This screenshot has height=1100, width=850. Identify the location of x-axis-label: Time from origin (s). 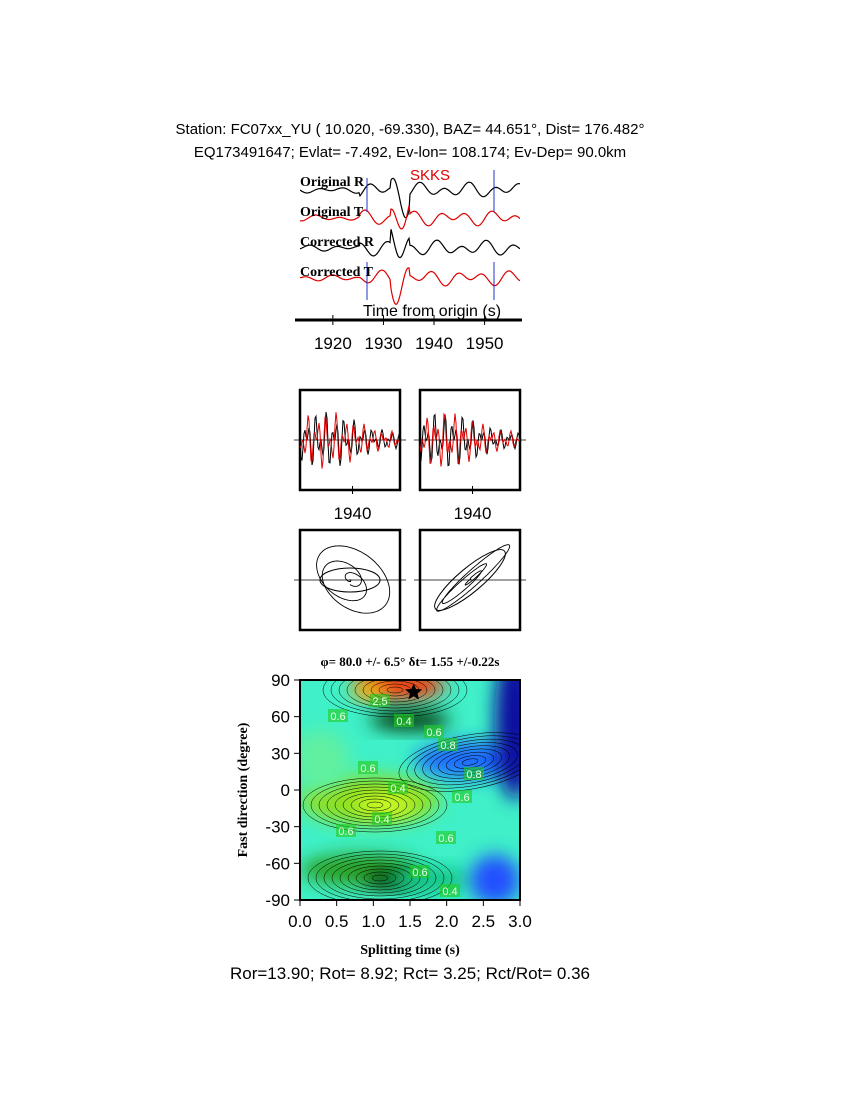
(432, 311).